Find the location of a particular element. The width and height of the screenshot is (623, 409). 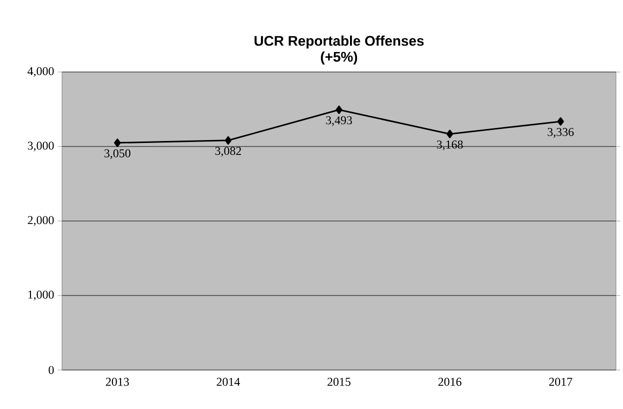

data-label: 3,082 is located at coordinates (228, 151).